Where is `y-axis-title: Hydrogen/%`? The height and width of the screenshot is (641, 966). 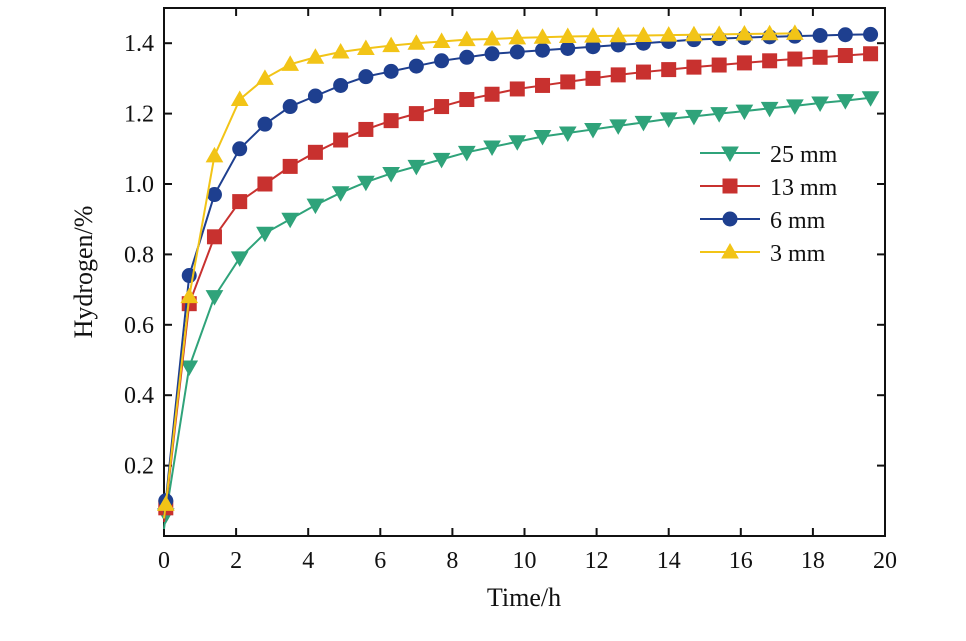
y-axis-title: Hydrogen/% is located at coordinates (83, 272).